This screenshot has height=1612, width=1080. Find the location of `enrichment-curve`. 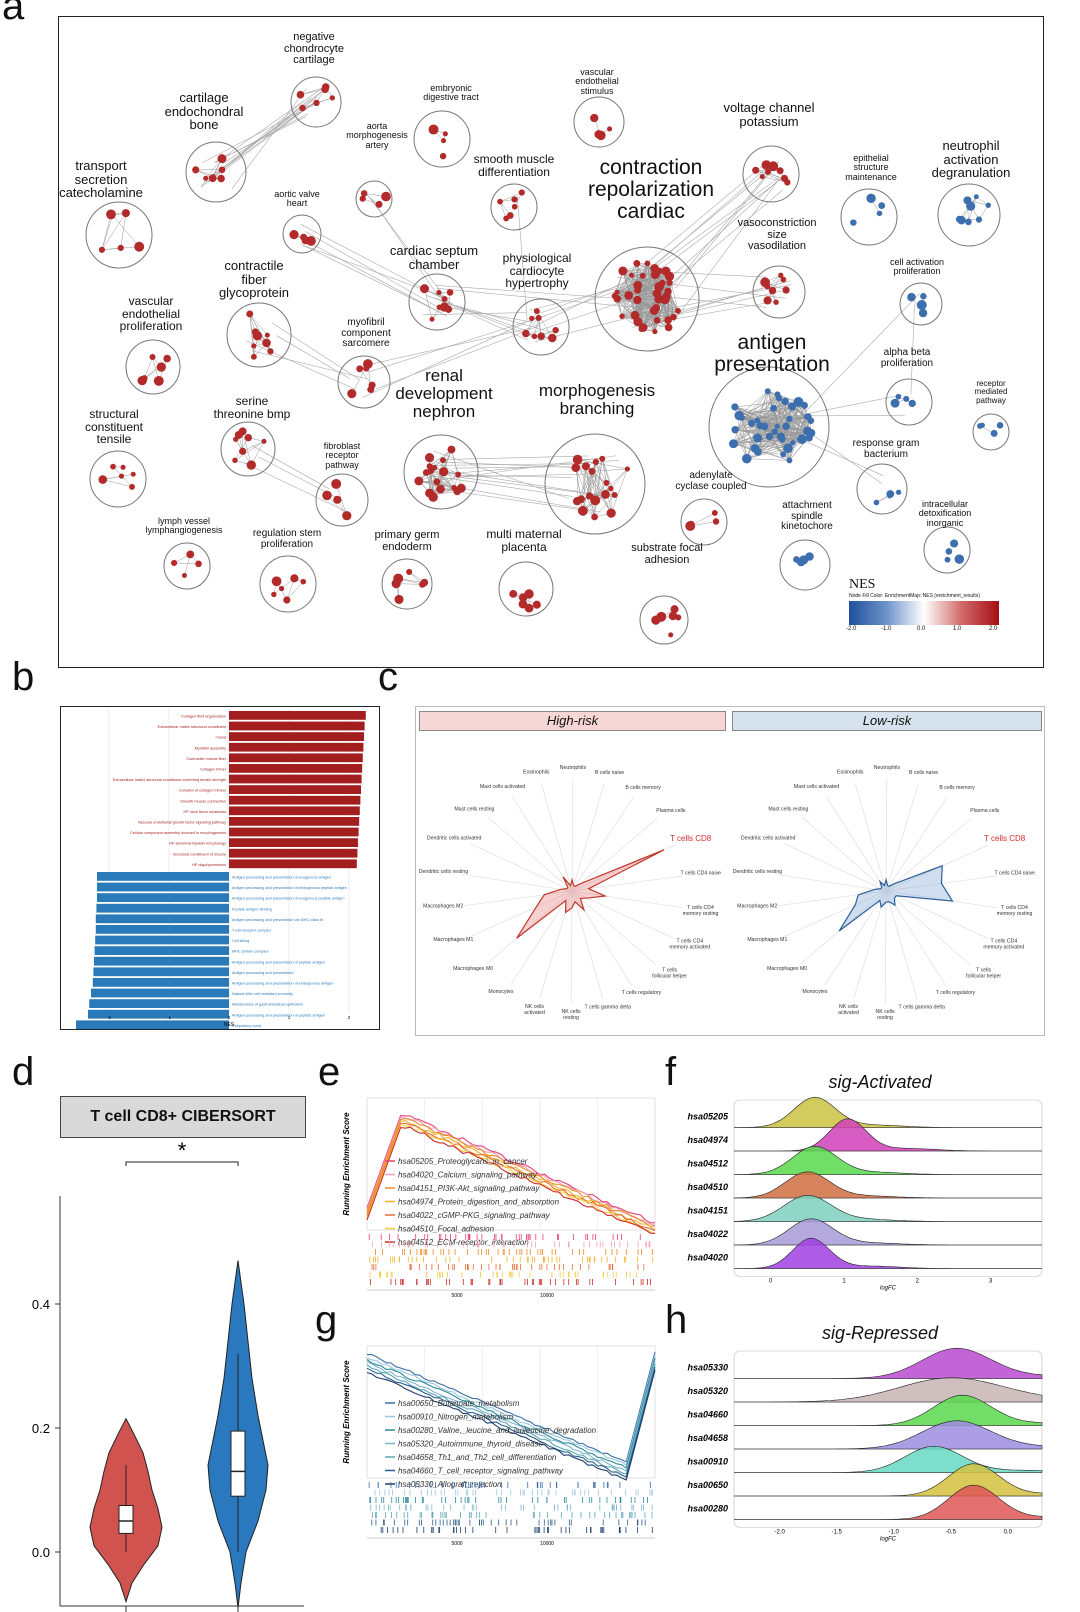

enrichment-curve is located at coordinates (511, 1407).